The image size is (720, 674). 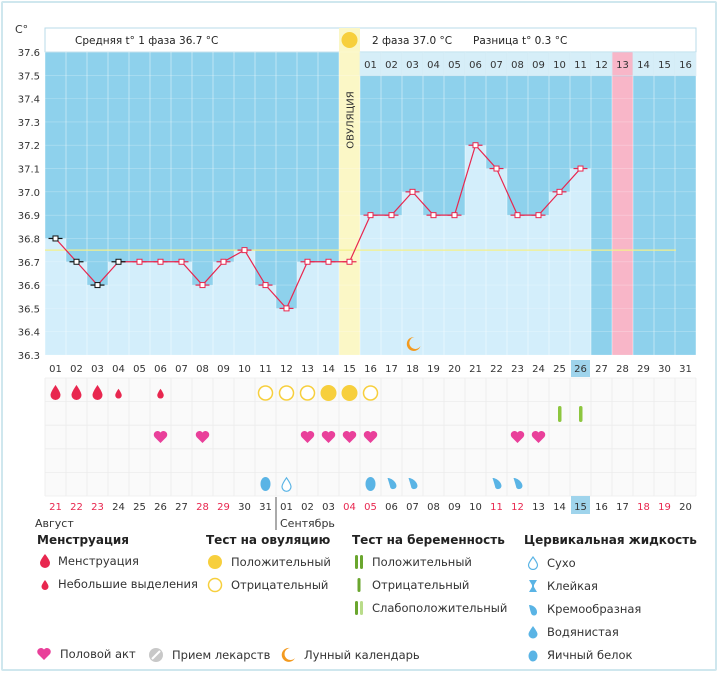 I want to click on cycle-day-label: 15, so click(x=349, y=369).